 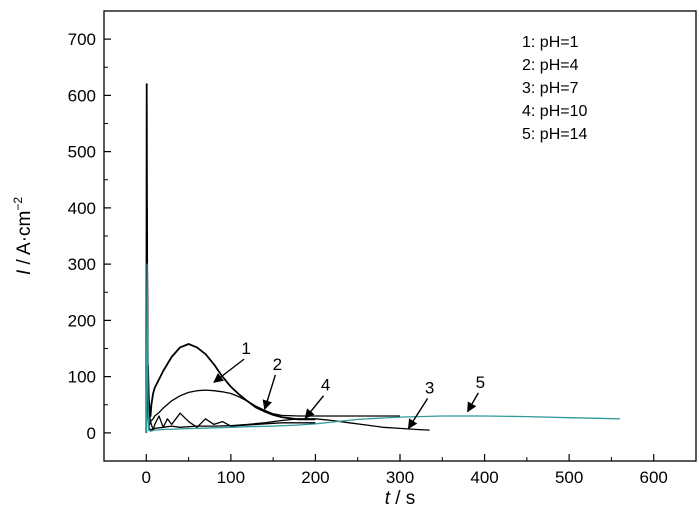 I want to click on x-axis-var: t, so click(x=388, y=498).